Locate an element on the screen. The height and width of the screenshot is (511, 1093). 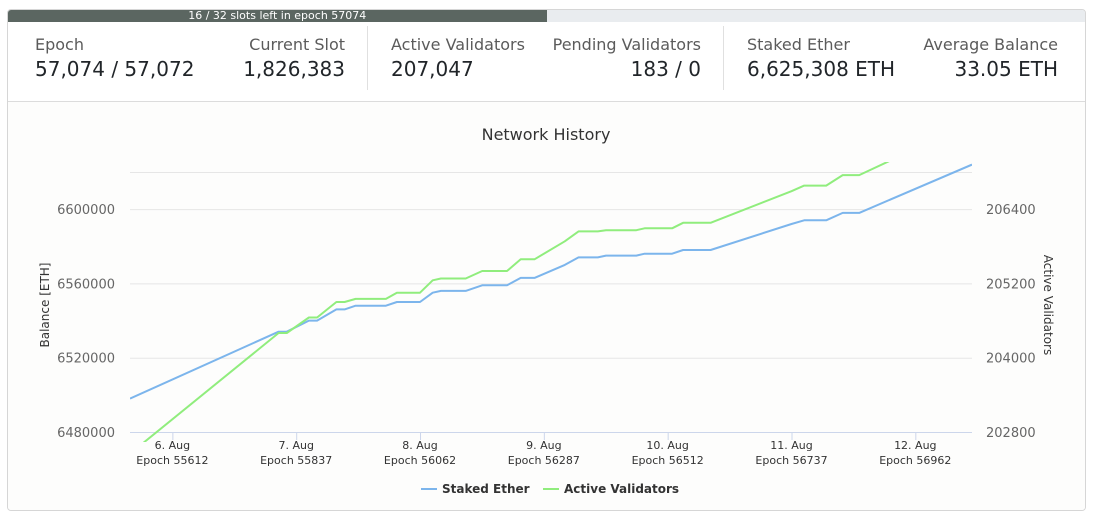
stat-current-slot-value: 1,826,383 is located at coordinates (294, 69).